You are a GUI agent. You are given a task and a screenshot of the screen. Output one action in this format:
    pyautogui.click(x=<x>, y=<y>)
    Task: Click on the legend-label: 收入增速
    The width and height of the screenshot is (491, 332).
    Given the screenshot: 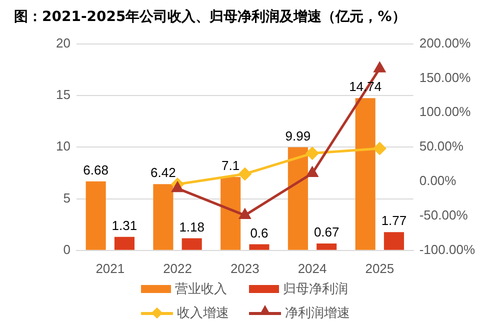 What is the action you would take?
    pyautogui.click(x=203, y=313)
    